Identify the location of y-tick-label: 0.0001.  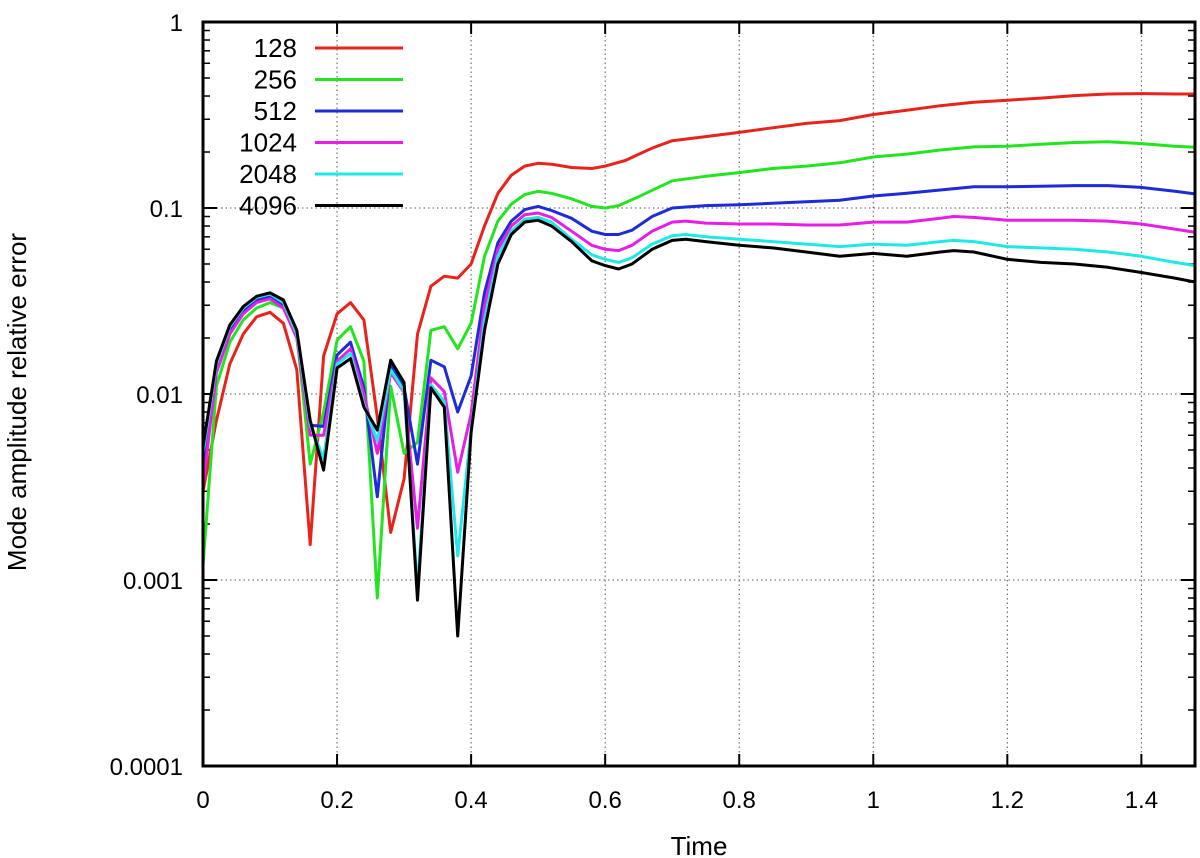
(146, 767).